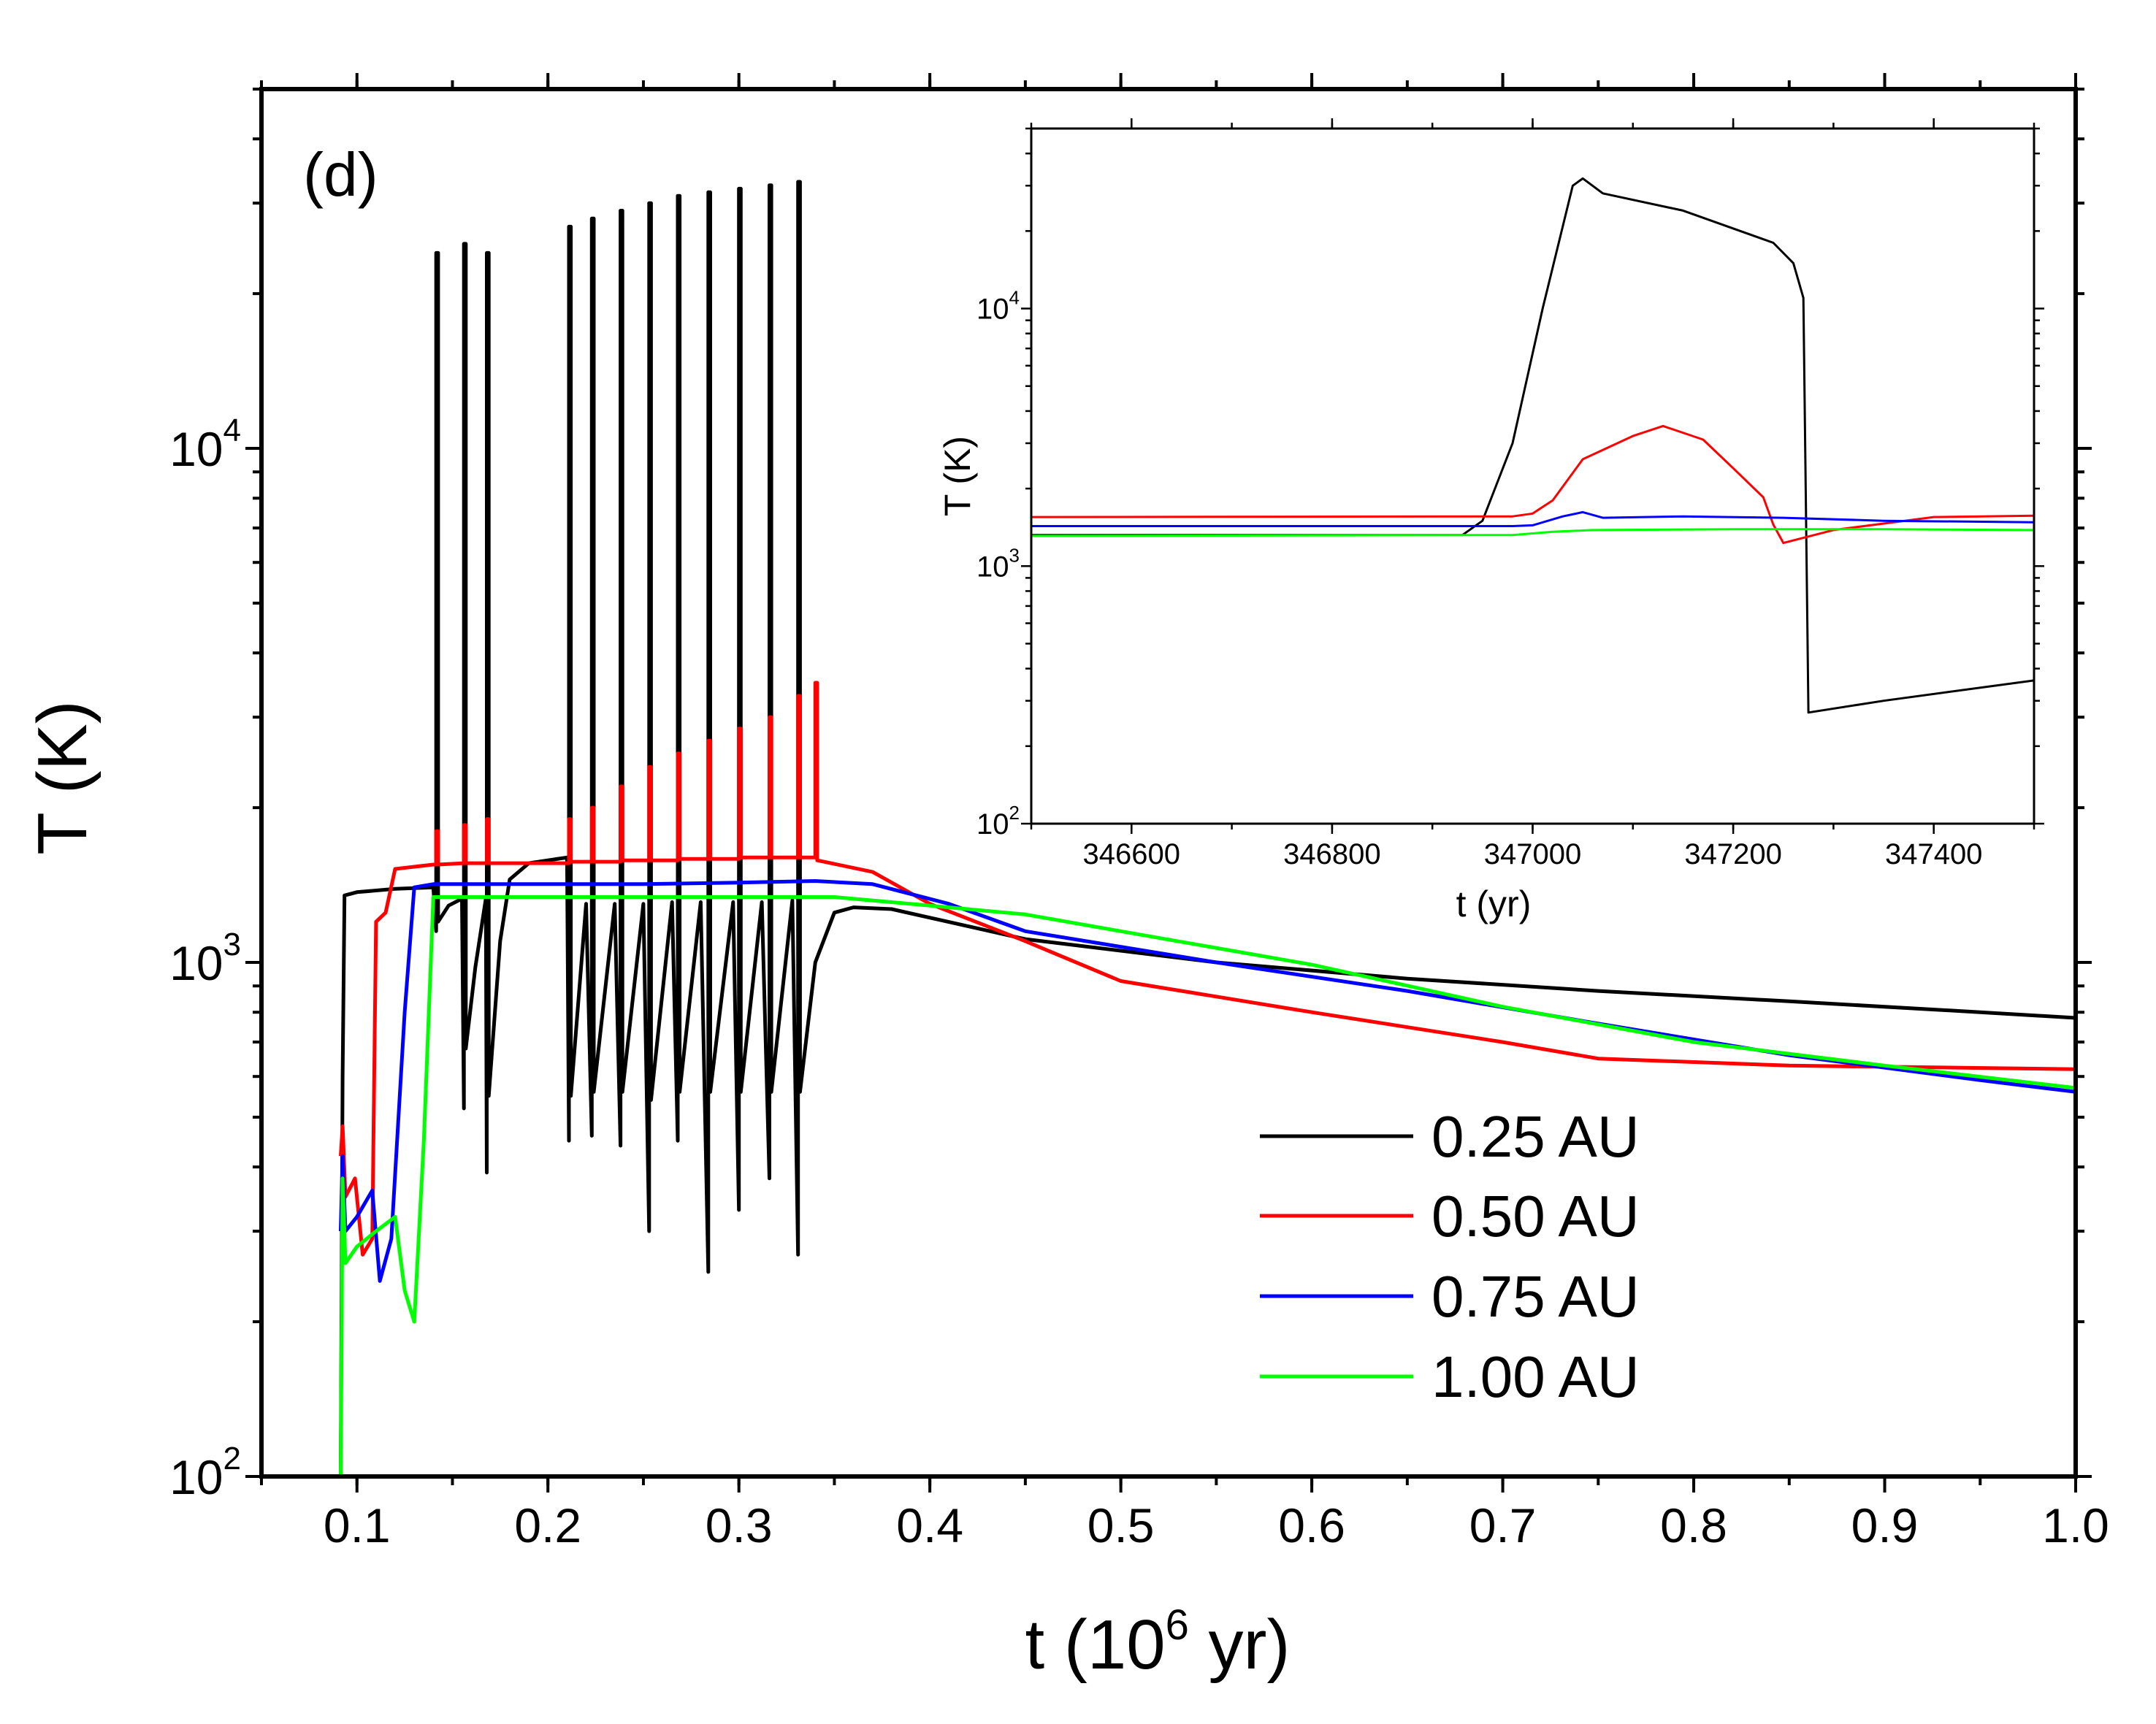  I want to click on main-x-tick-label: 0.8, so click(1694, 1525).